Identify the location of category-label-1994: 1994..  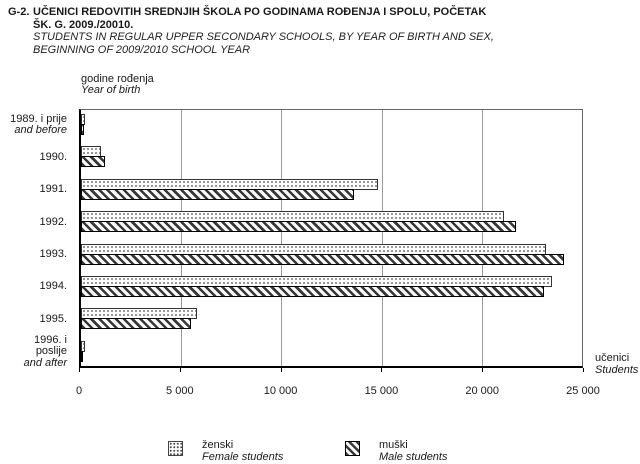
(36, 287).